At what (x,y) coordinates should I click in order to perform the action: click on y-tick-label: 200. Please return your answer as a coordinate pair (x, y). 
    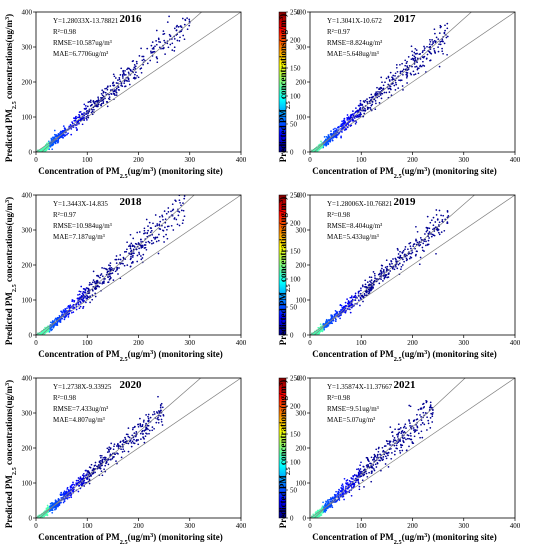
    Looking at the image, I should click on (27, 266).